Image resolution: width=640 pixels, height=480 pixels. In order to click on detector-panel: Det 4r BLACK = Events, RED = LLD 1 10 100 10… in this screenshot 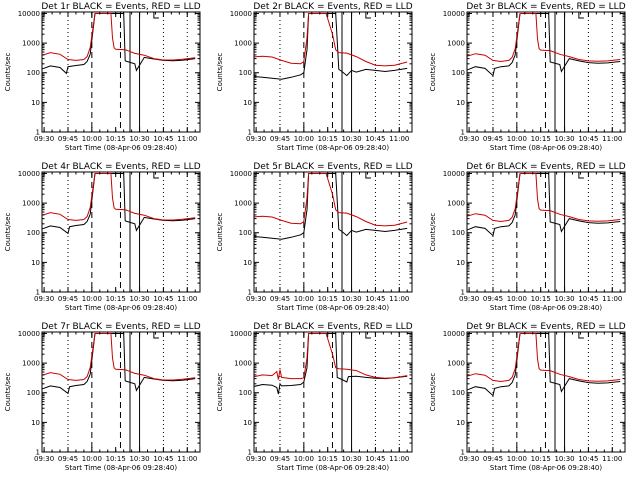, I will do `click(102, 237)`.